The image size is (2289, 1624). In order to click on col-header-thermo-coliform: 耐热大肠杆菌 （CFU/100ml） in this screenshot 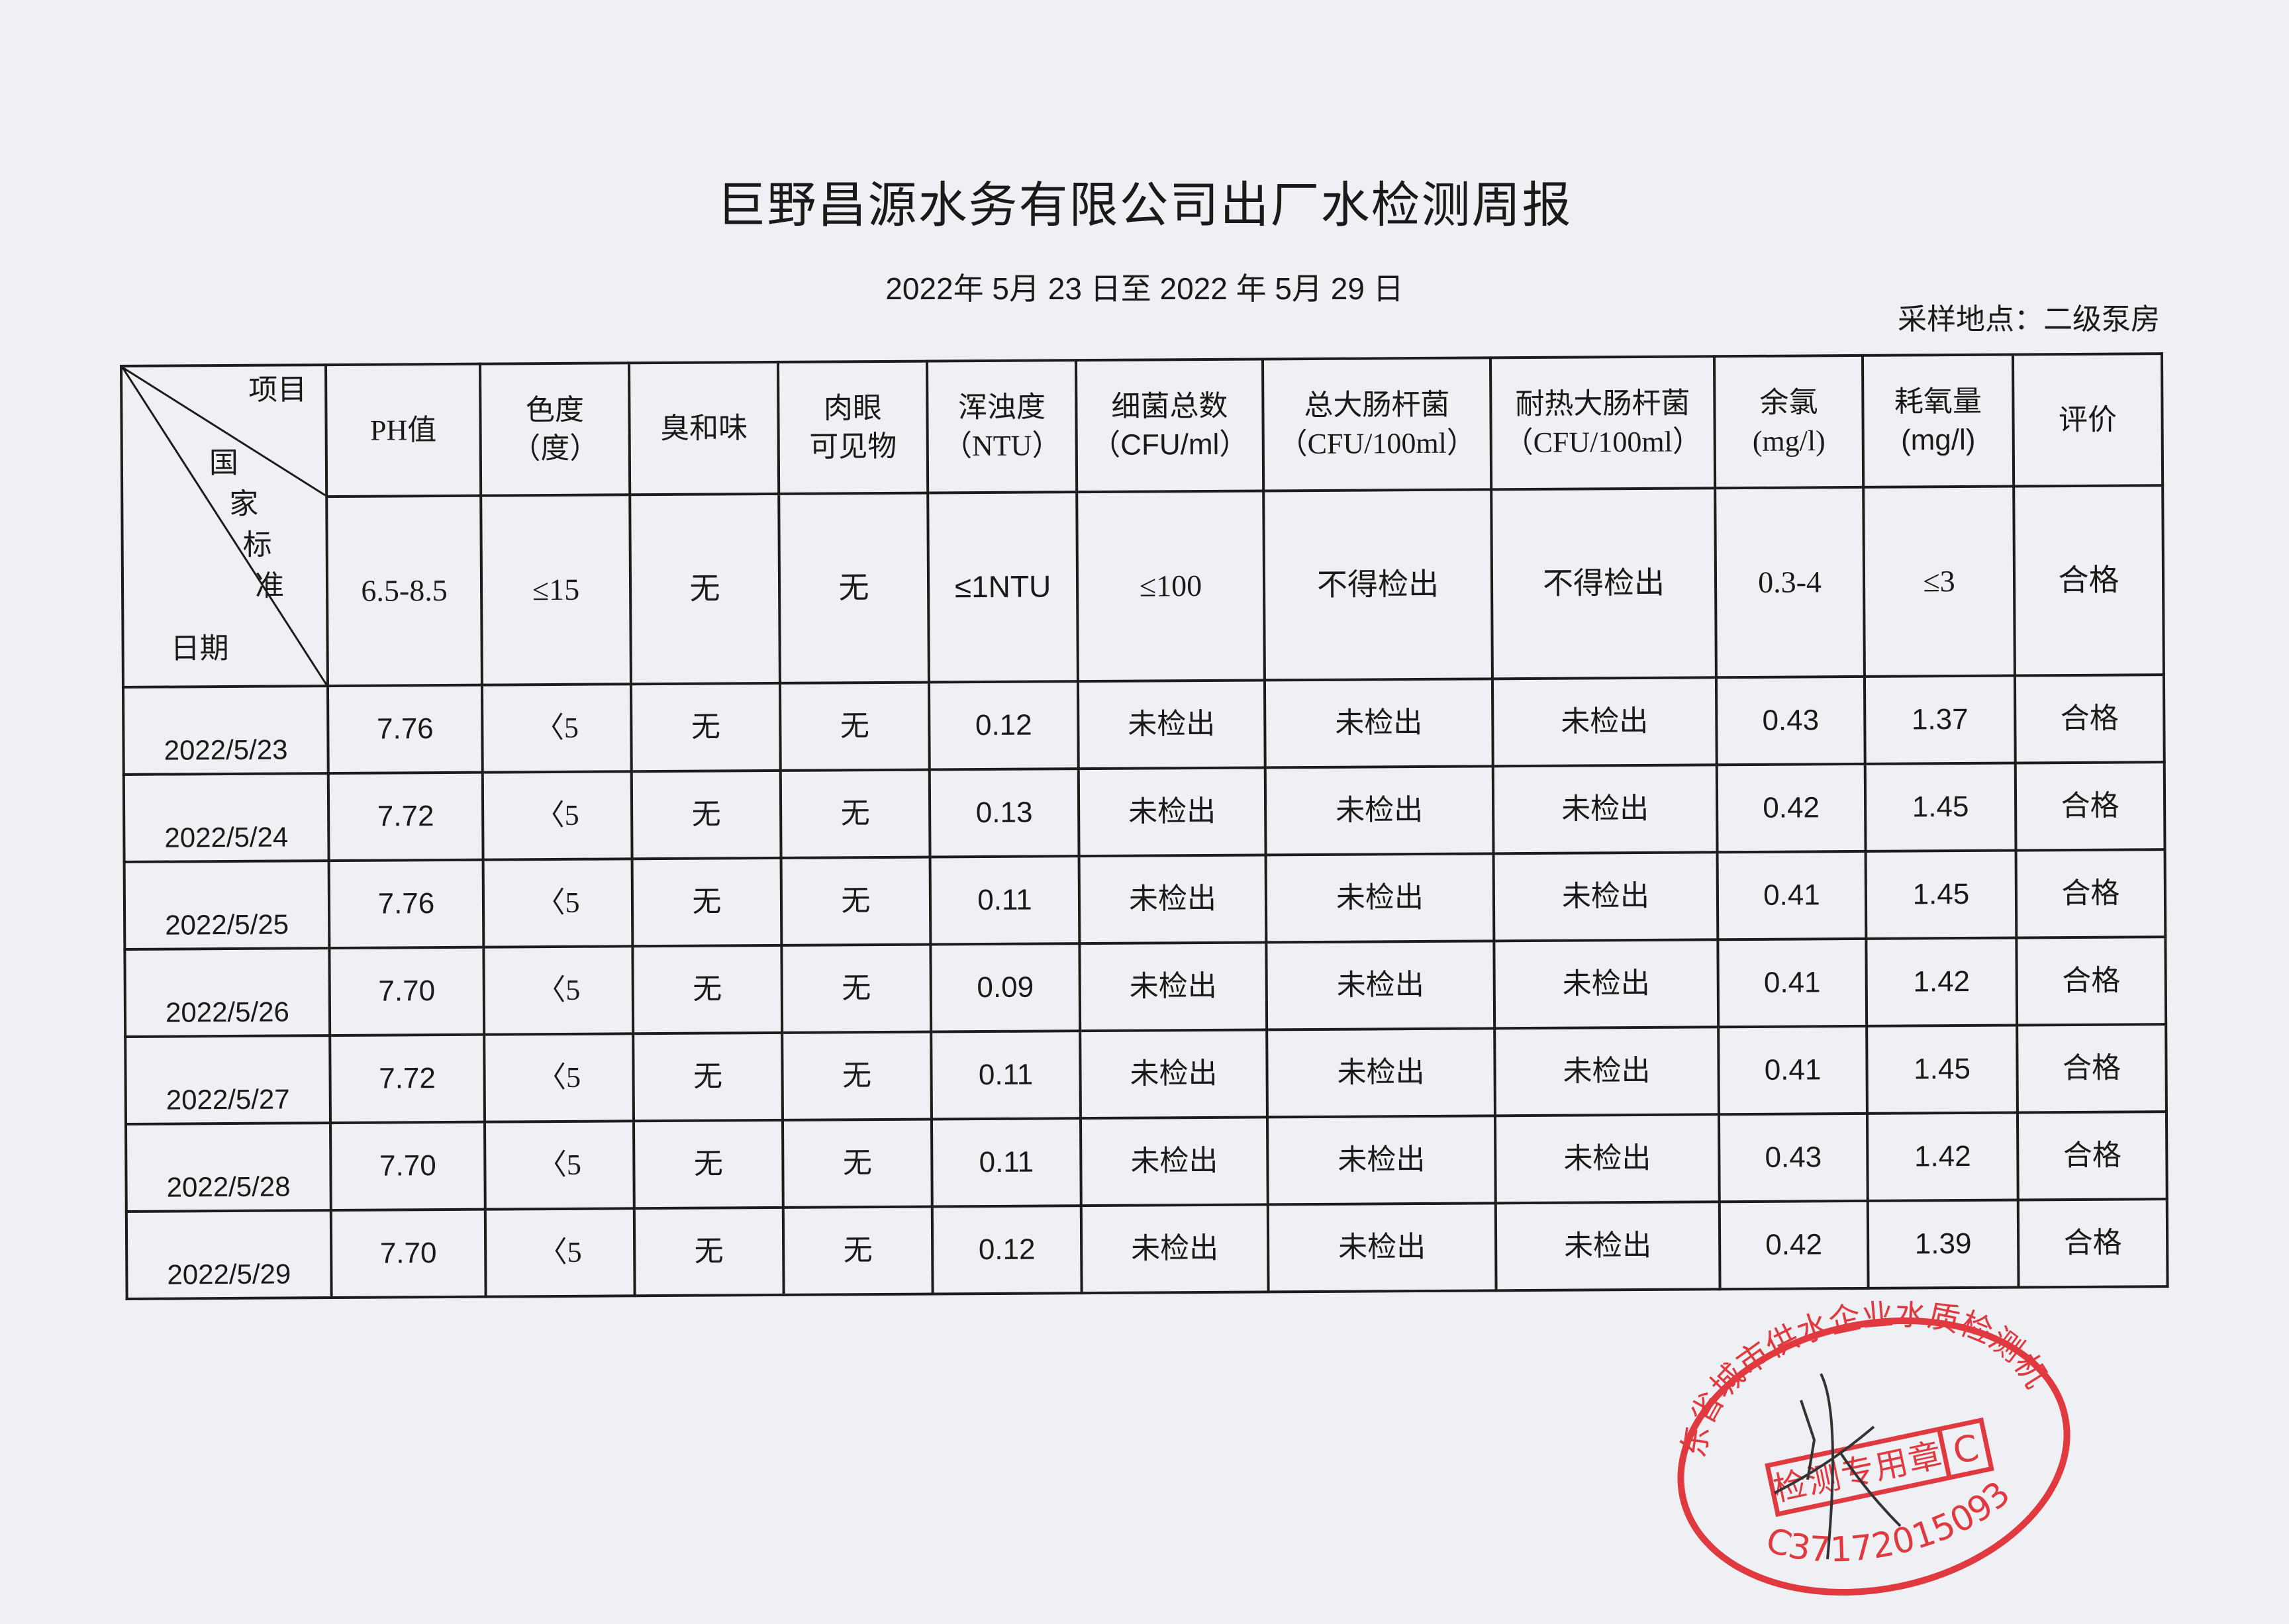, I will do `click(1603, 423)`.